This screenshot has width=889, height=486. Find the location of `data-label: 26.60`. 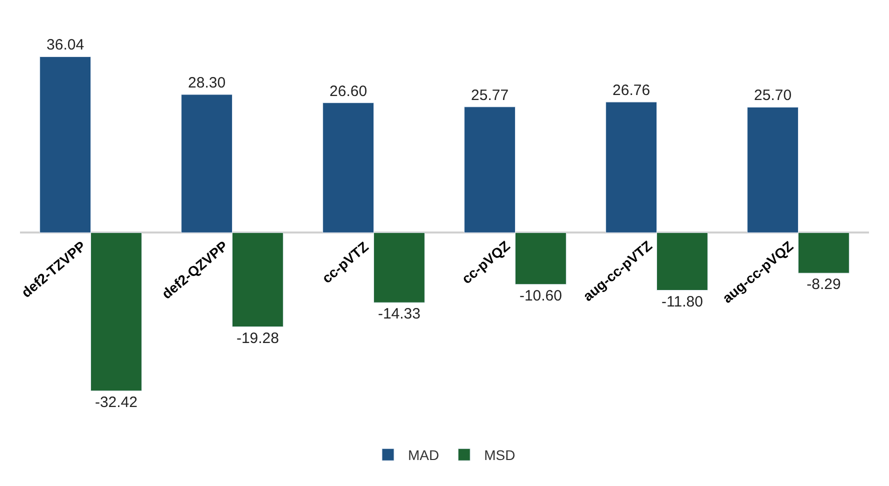

data-label: 26.60 is located at coordinates (349, 91).